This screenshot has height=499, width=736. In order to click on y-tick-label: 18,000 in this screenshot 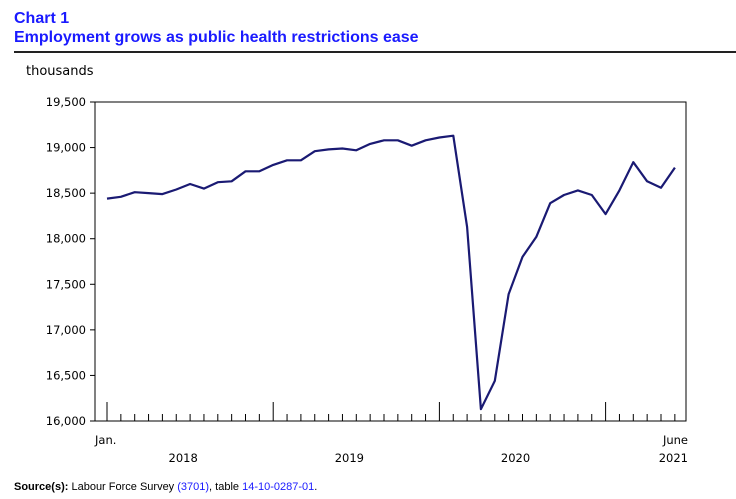, I will do `click(66, 239)`.